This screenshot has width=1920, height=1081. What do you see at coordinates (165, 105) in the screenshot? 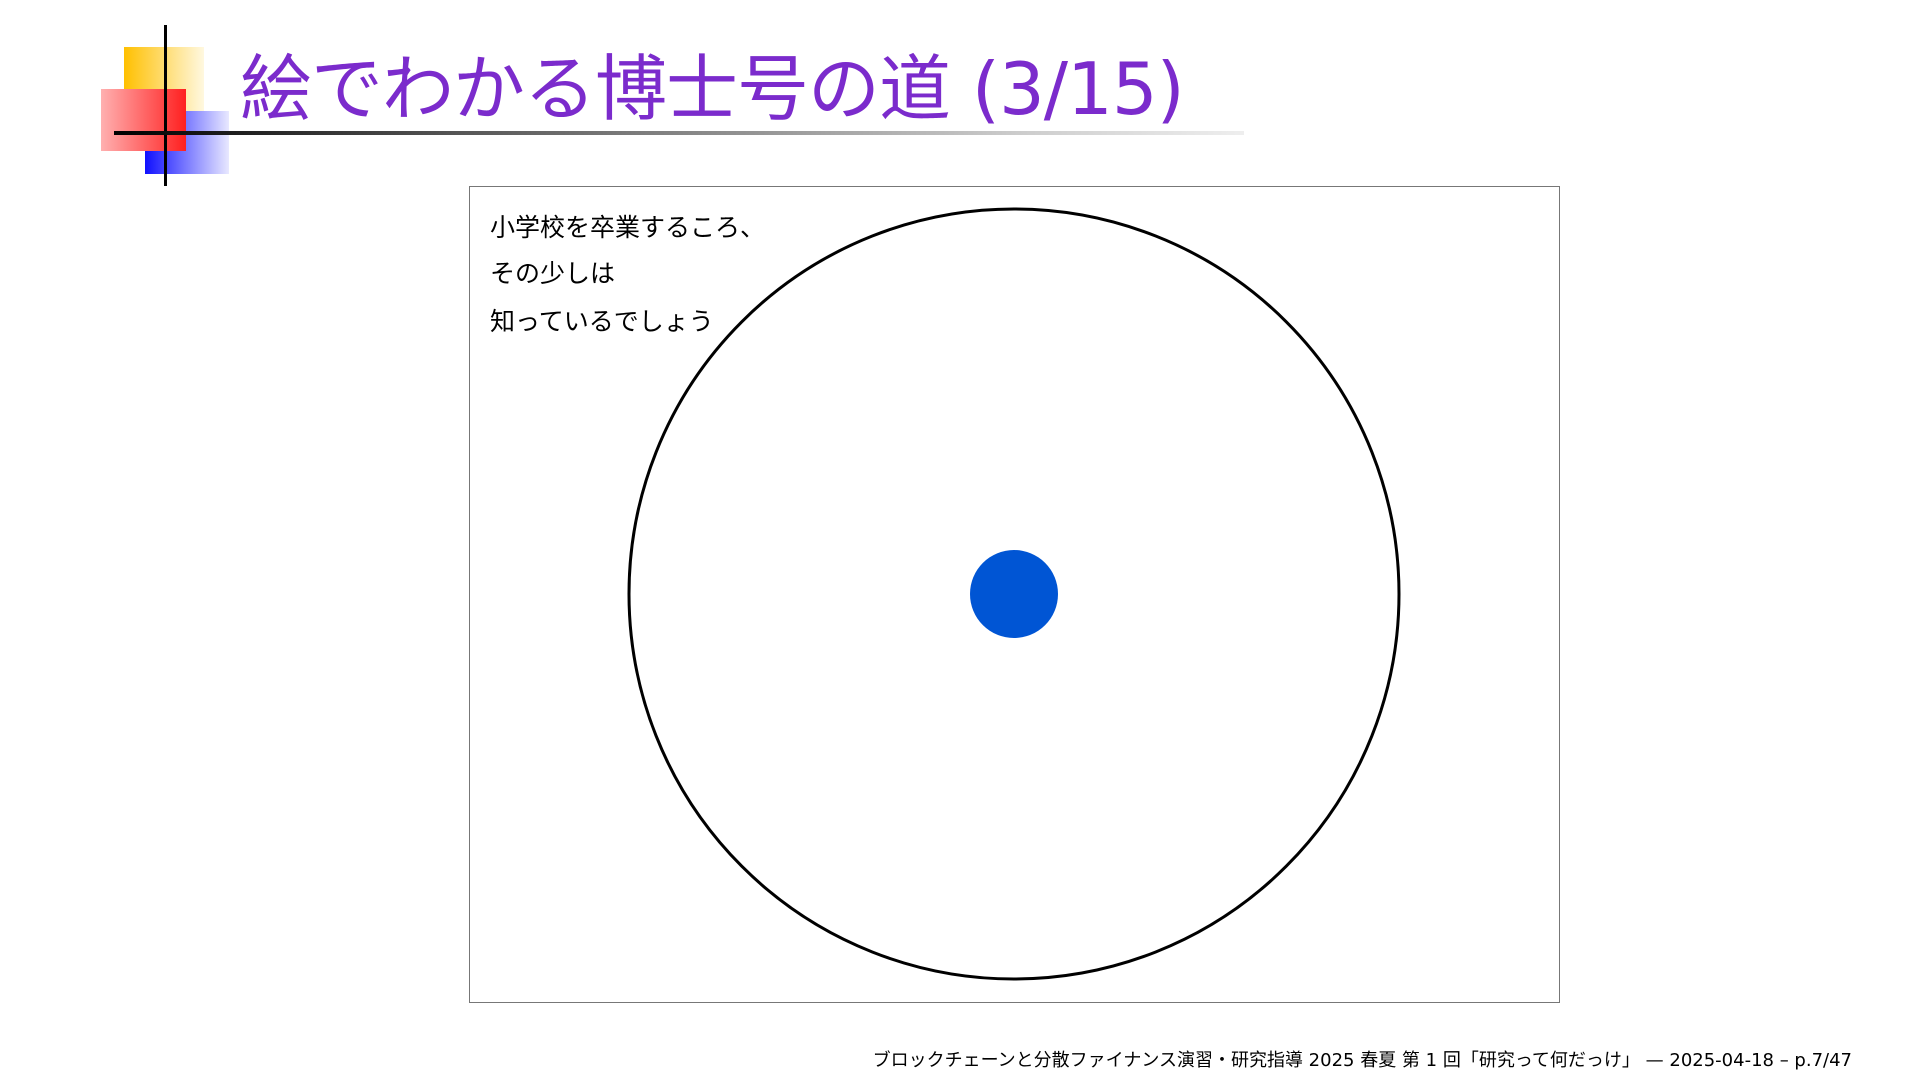
I see `logo-vertical-line` at bounding box center [165, 105].